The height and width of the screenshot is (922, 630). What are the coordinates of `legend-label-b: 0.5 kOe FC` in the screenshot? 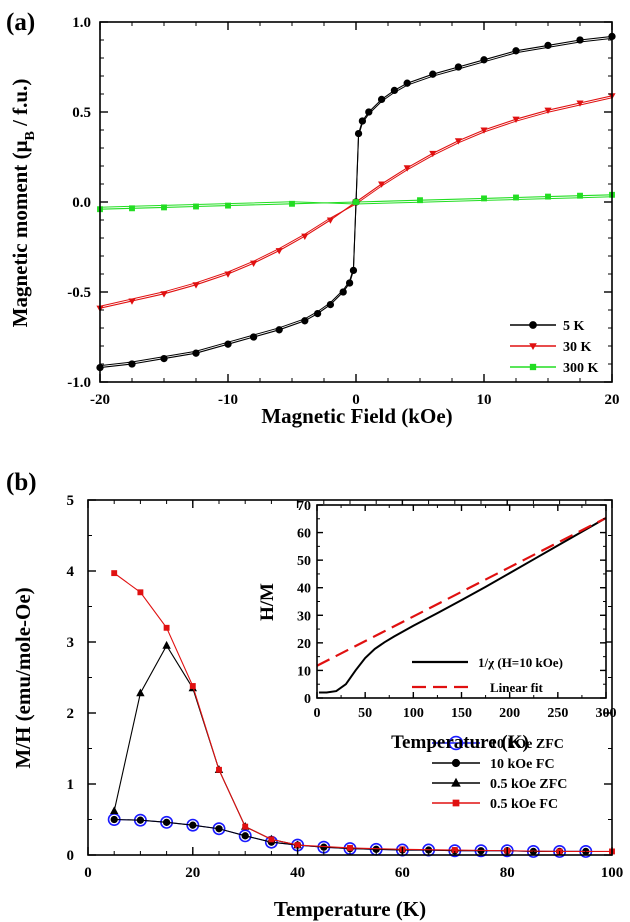 It's located at (524, 804).